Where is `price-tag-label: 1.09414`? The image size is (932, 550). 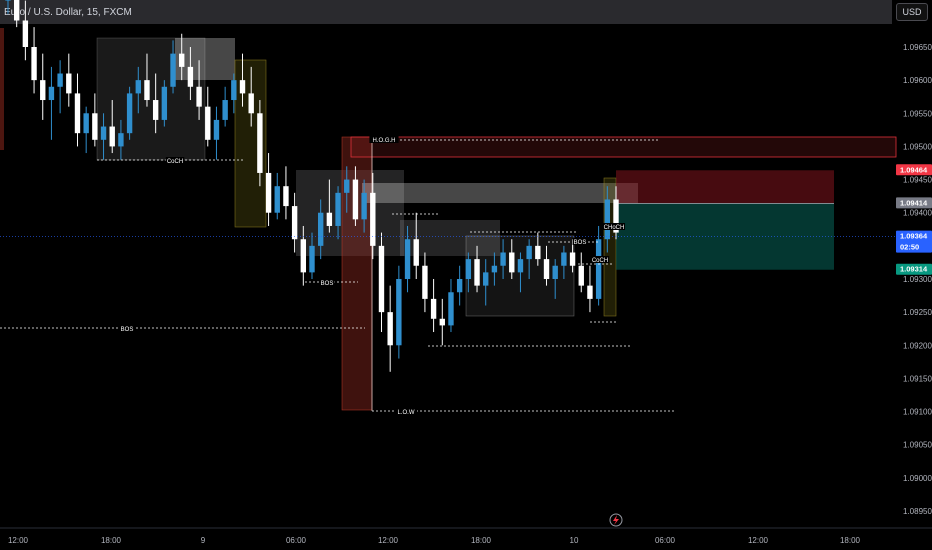 price-tag-label: 1.09414 is located at coordinates (914, 202).